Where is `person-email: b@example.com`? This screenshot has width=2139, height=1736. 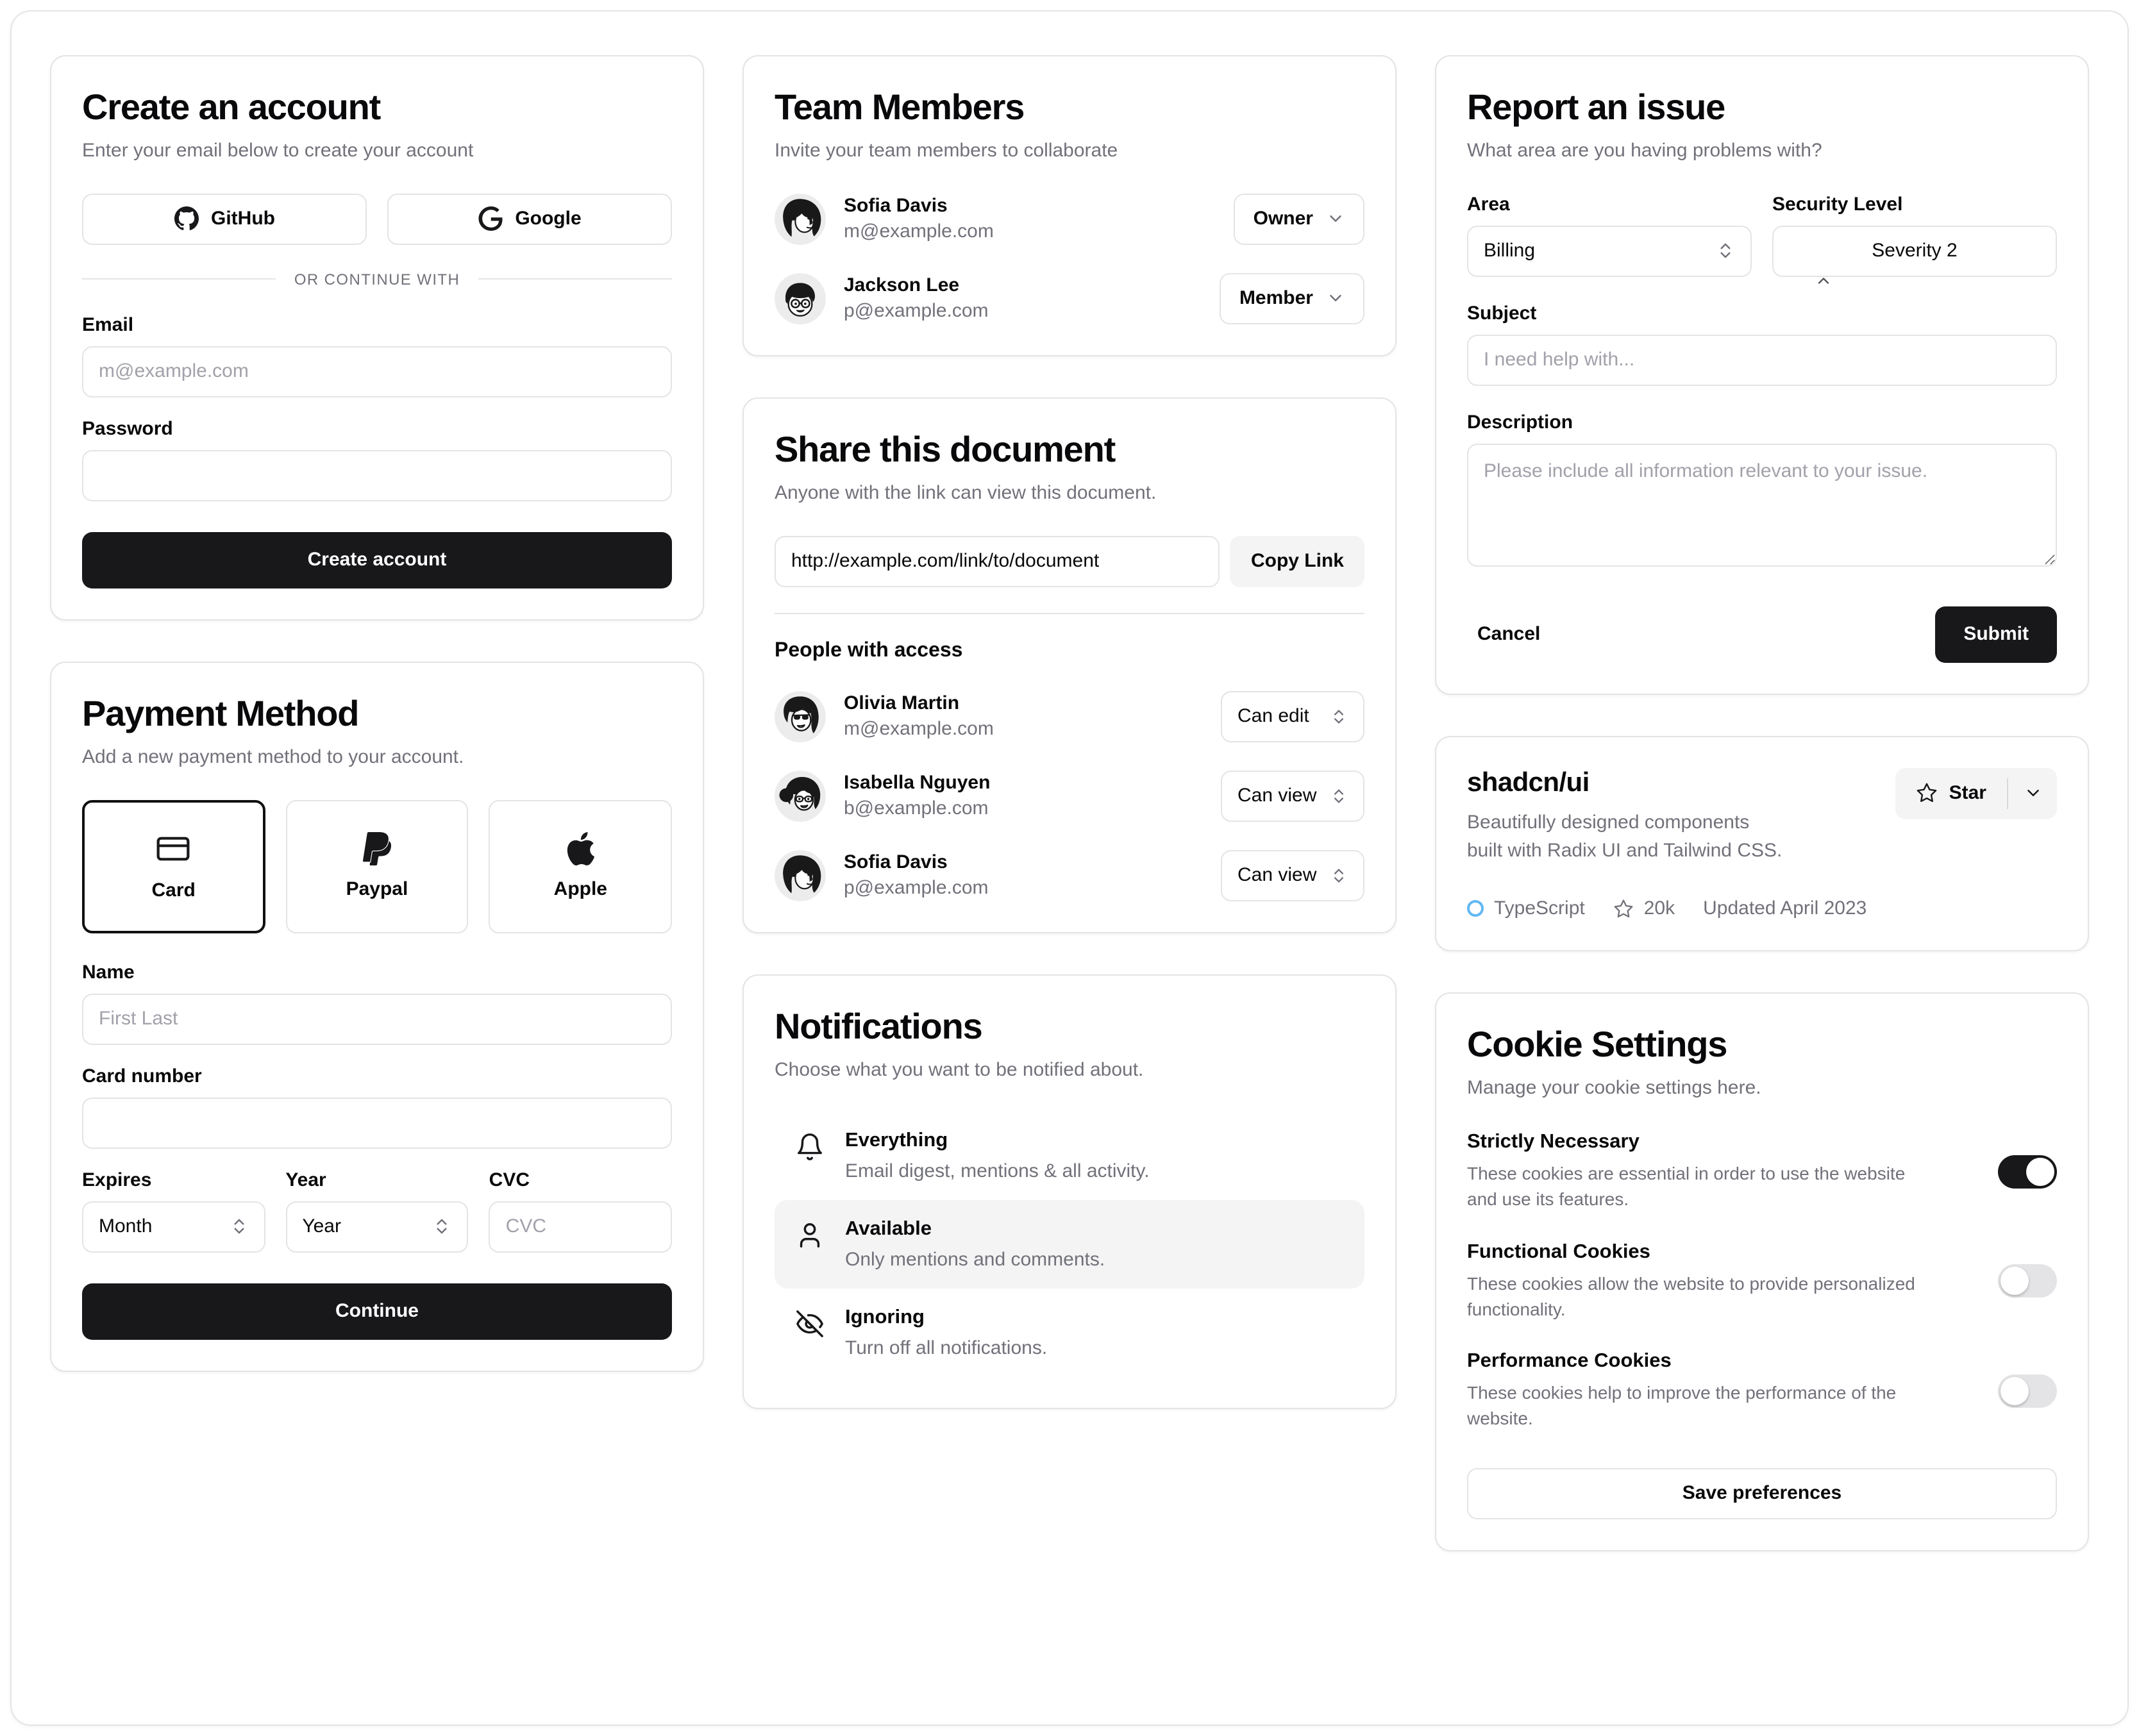
person-email: b@example.com is located at coordinates (916, 808).